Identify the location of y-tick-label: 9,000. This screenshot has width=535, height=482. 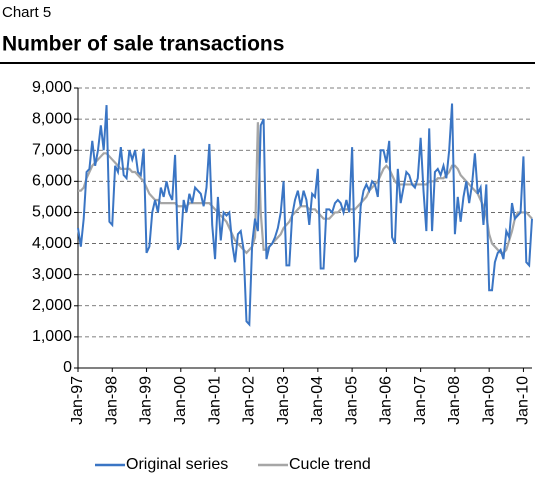
(52, 87).